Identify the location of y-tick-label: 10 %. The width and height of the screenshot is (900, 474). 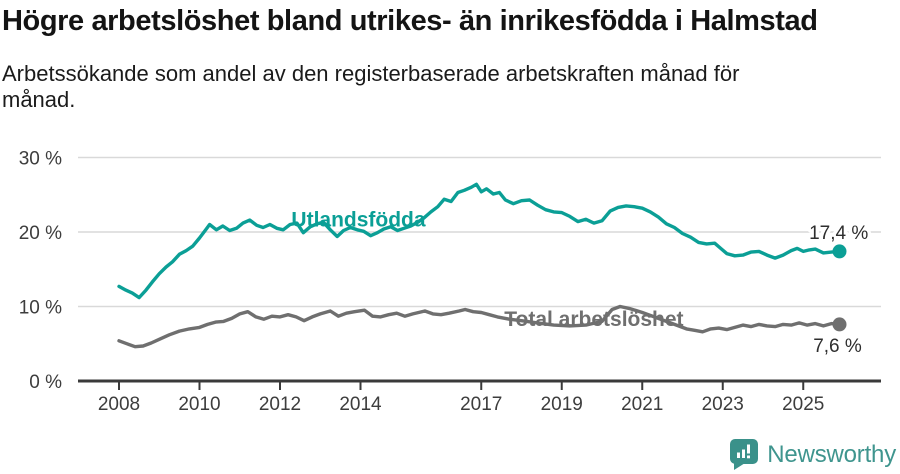
(40, 308).